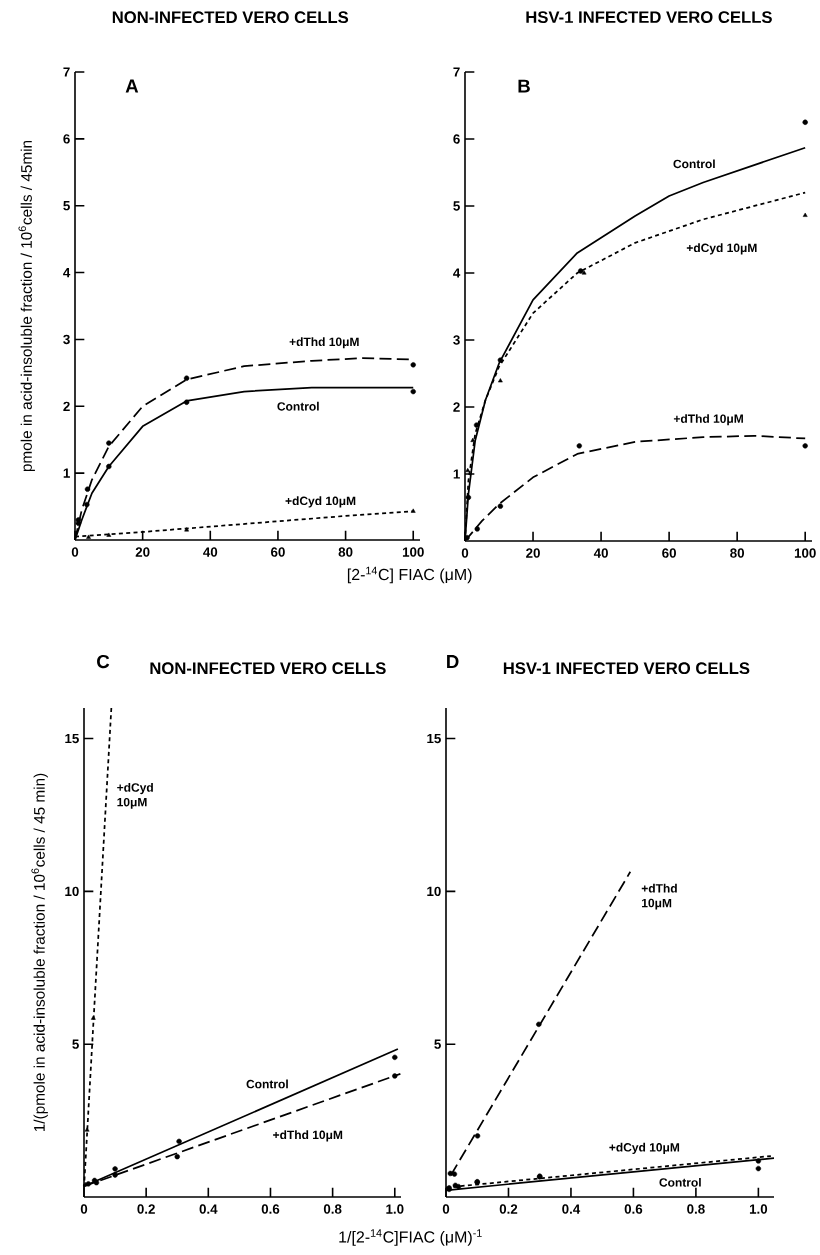 The width and height of the screenshot is (820, 1255). I want to click on annotation: B, so click(524, 86).